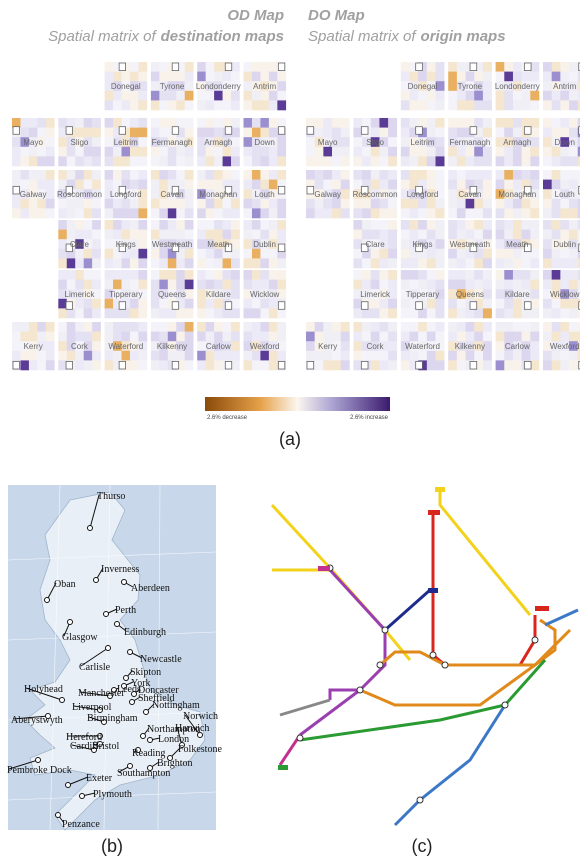 This screenshot has width=580, height=857. What do you see at coordinates (84, 746) in the screenshot?
I see `city-label: Cardiff` at bounding box center [84, 746].